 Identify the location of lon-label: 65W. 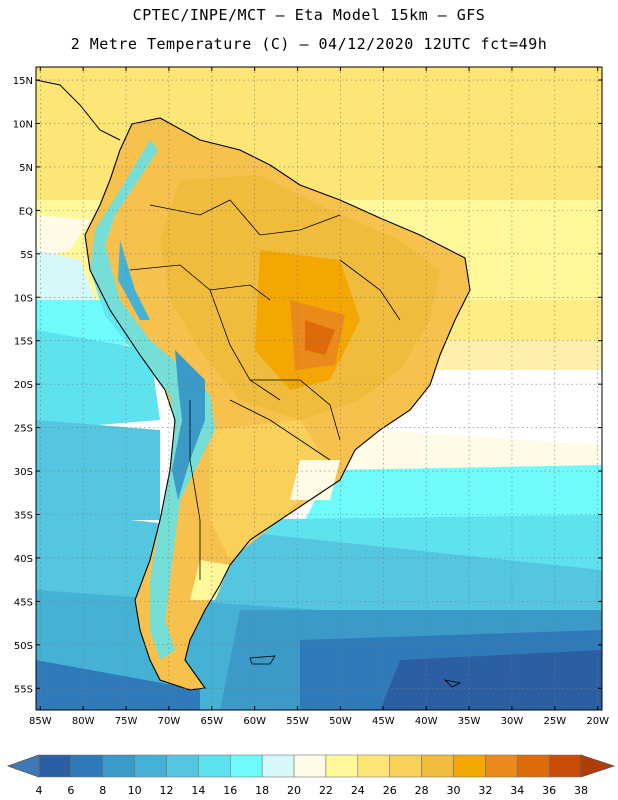
(211, 721).